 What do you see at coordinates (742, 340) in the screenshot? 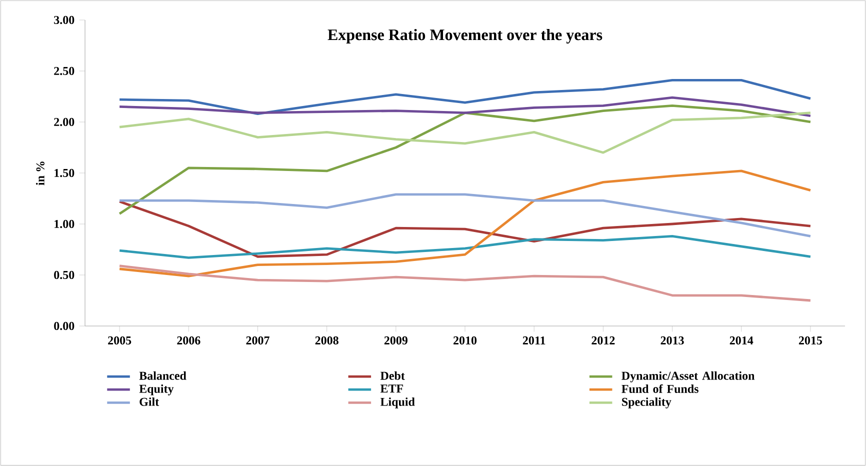
I see `x-tick-label: 2014` at bounding box center [742, 340].